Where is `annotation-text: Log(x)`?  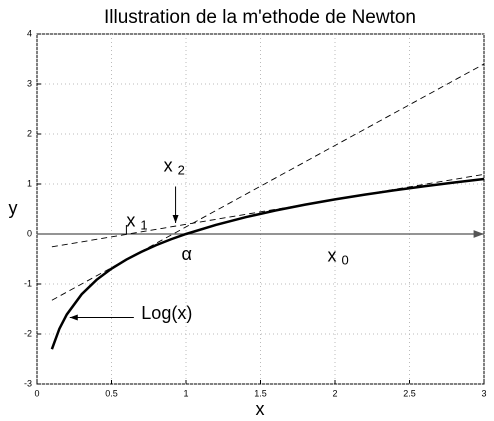 annotation-text: Log(x) is located at coordinates (166, 313).